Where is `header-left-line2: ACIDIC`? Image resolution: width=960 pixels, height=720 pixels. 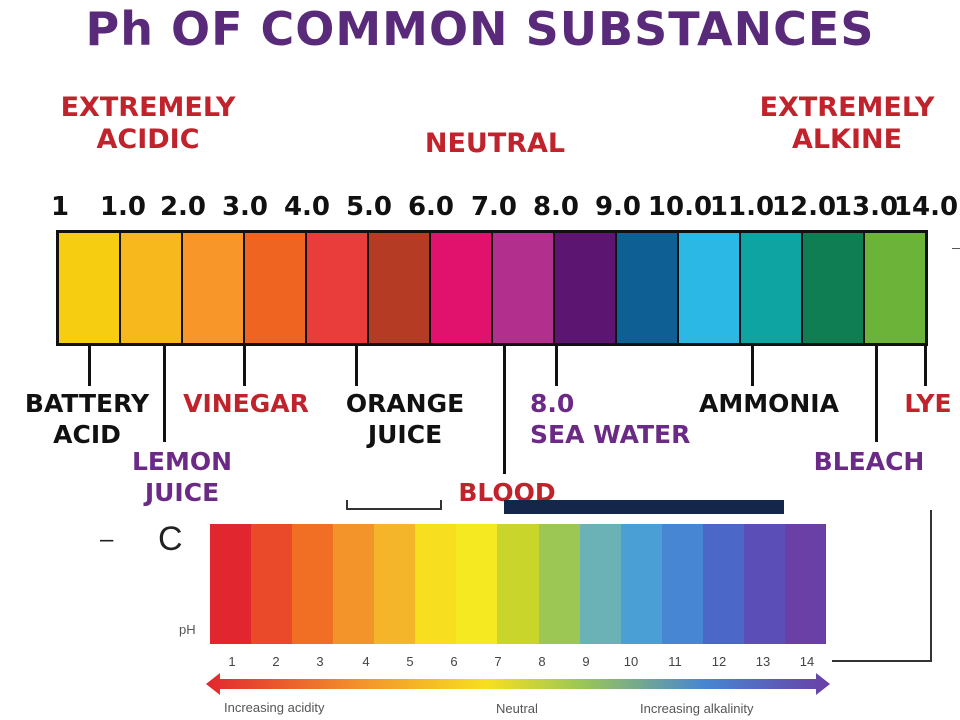
header-left-line2: ACIDIC is located at coordinates (148, 139).